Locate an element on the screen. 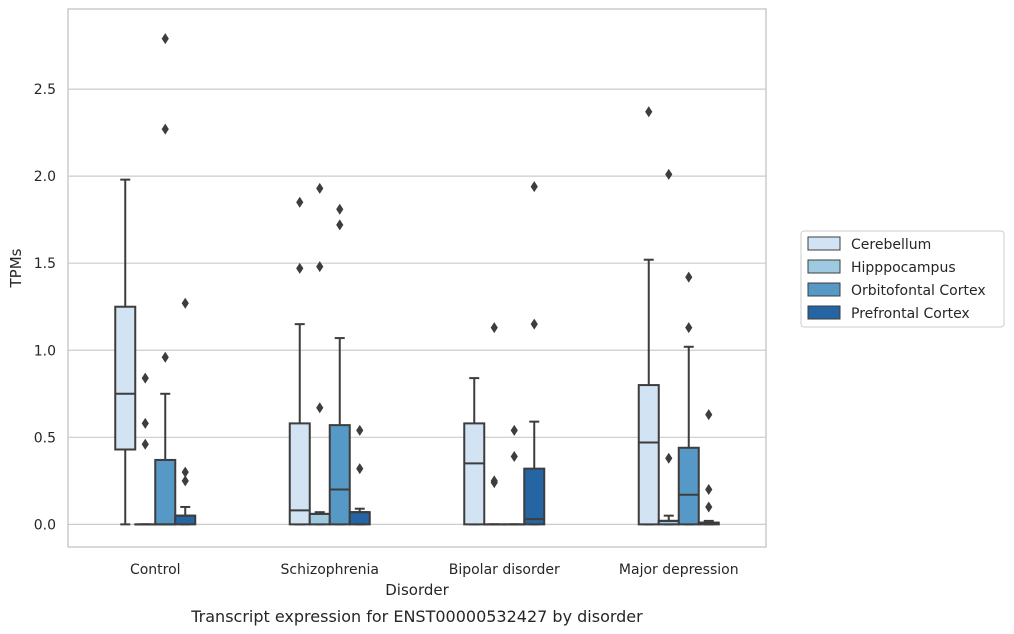 The width and height of the screenshot is (1014, 634). y-tick-label: 0.0 is located at coordinates (45, 525).